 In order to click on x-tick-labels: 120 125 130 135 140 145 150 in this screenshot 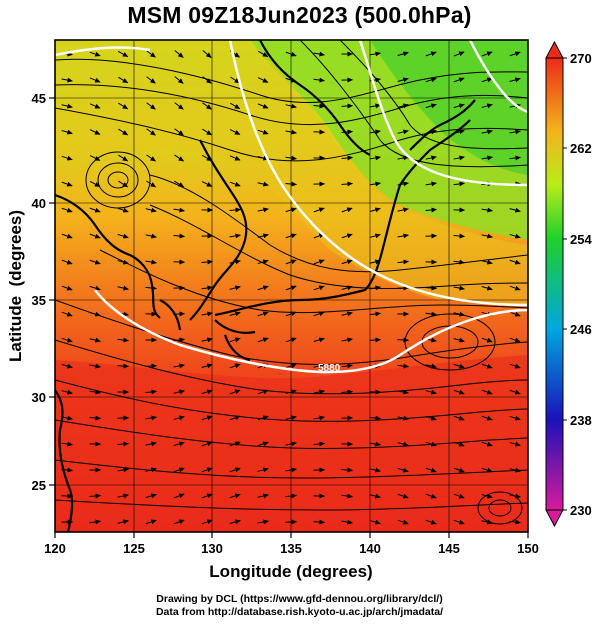, I will do `click(291, 548)`.